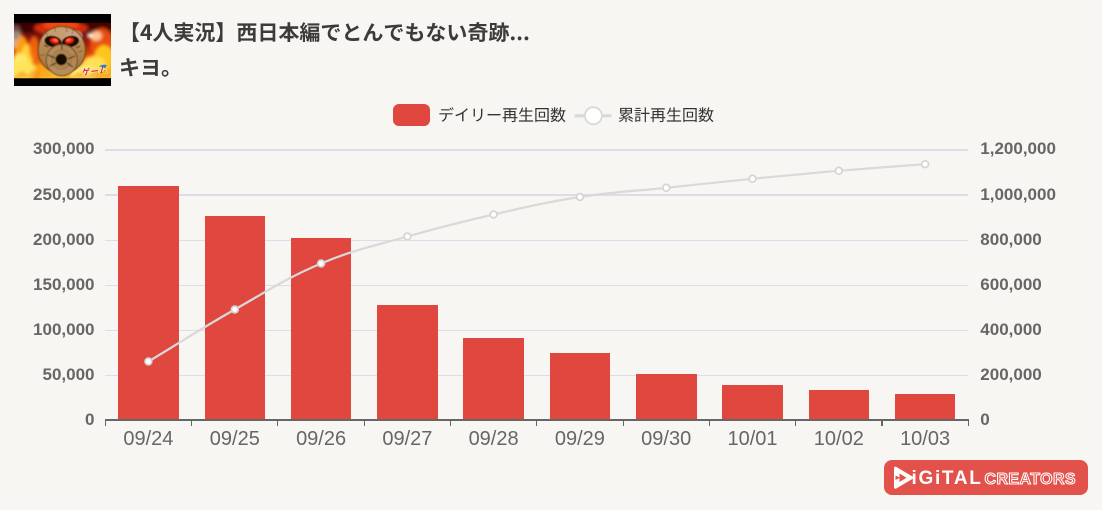 This screenshot has height=510, width=1102. I want to click on svg-text: CREATORS, so click(1031, 478).